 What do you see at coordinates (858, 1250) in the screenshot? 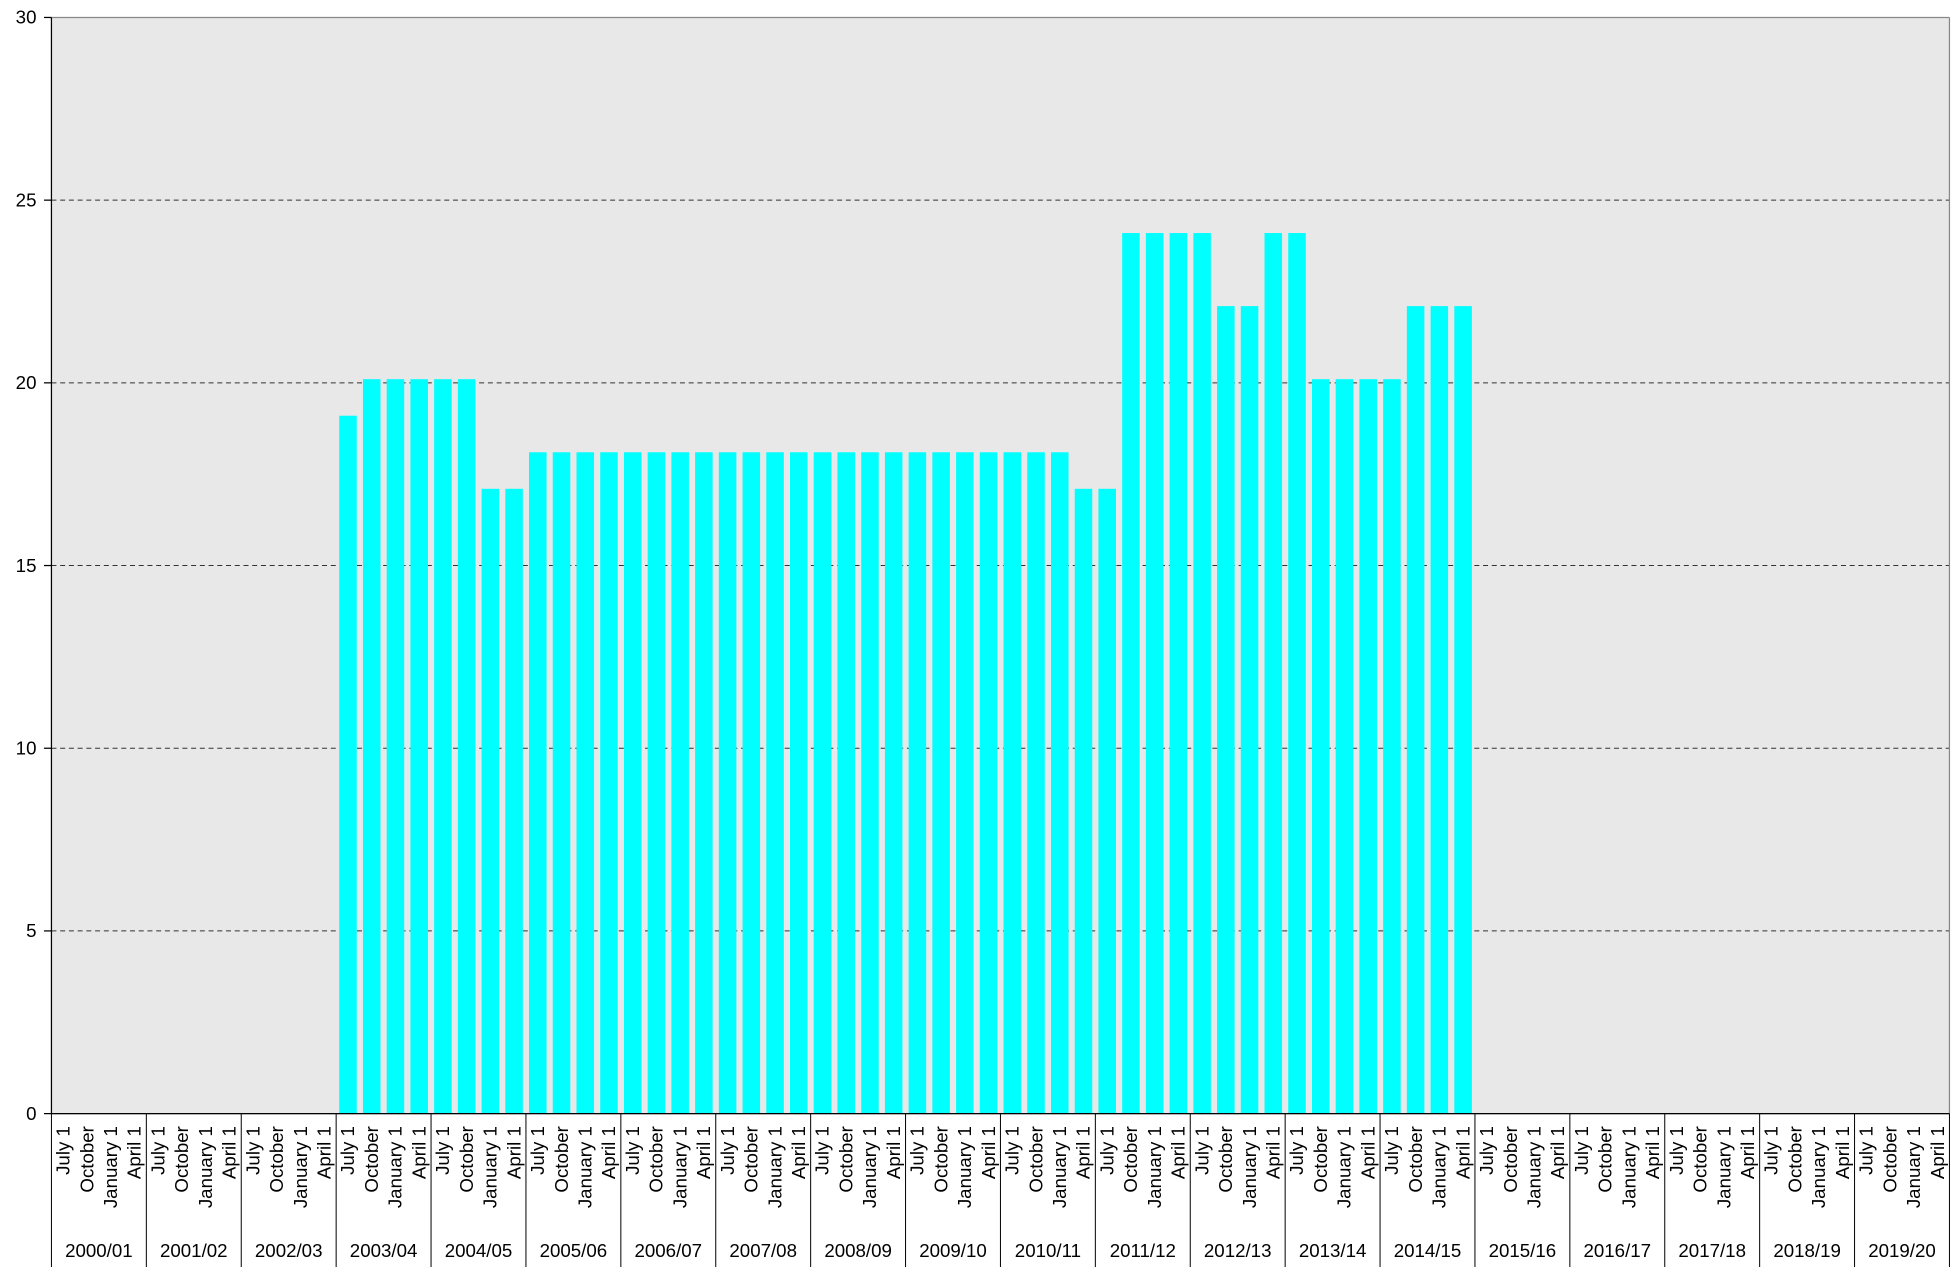
I see `group-label: 2008/09` at bounding box center [858, 1250].